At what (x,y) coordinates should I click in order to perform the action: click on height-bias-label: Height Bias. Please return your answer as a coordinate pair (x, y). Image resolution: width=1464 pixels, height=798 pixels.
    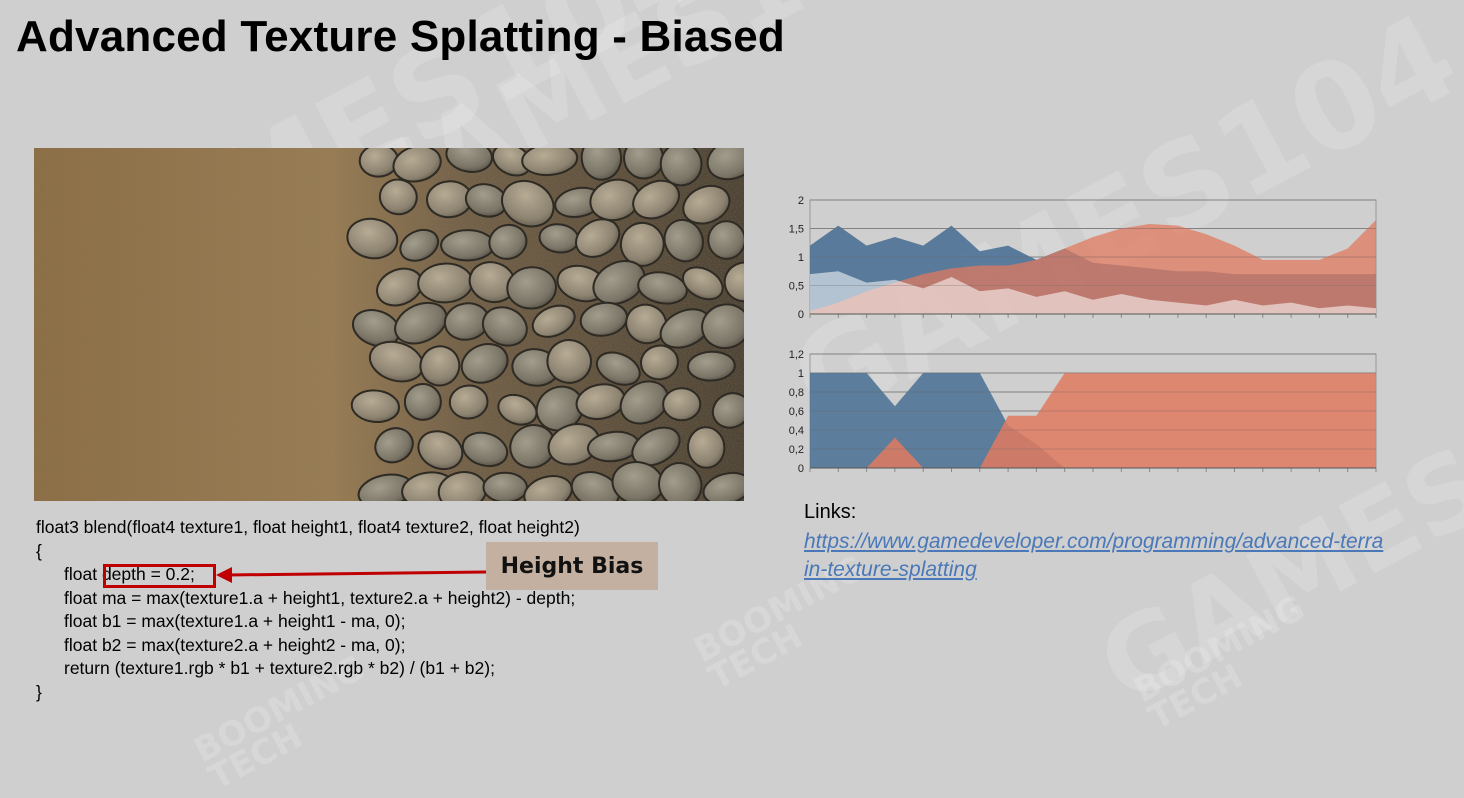
    Looking at the image, I should click on (572, 566).